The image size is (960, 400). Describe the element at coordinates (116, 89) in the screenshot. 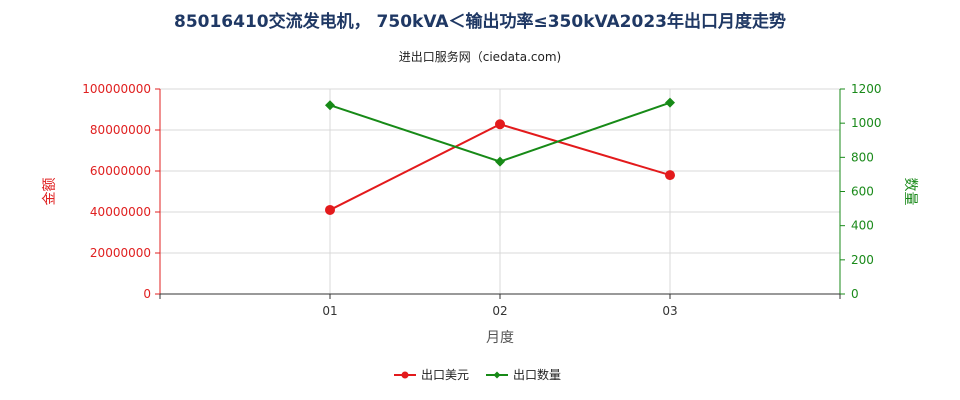

I see `left-tick-label: 100000000` at that location.